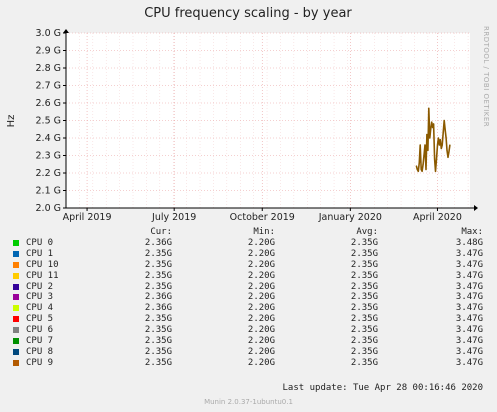  What do you see at coordinates (248, 319) in the screenshot?
I see `legend-row: CPU 5 2.35G 2.20G 2.35G 3.47G` at bounding box center [248, 319].